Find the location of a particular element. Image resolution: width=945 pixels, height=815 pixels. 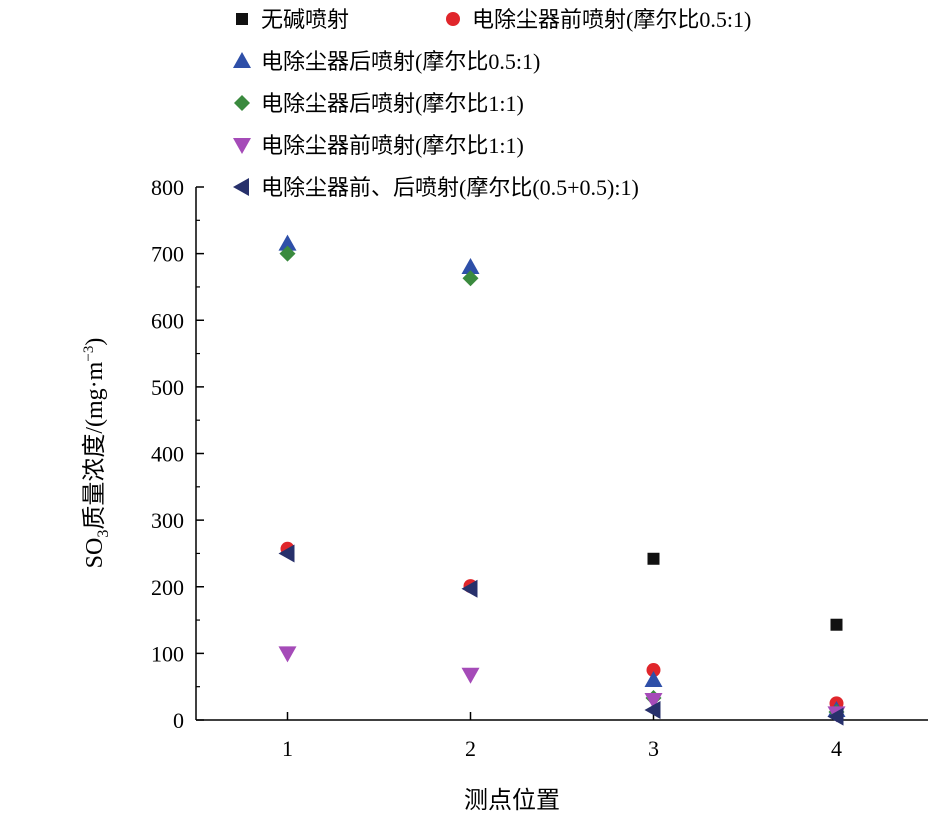

y-axis-title-rest: 质量浓度/(mg·m is located at coordinates (94, 445).